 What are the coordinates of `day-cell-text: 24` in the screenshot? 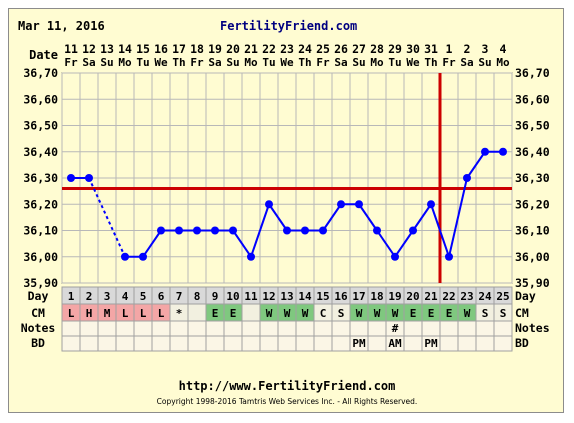 It's located at (485, 296).